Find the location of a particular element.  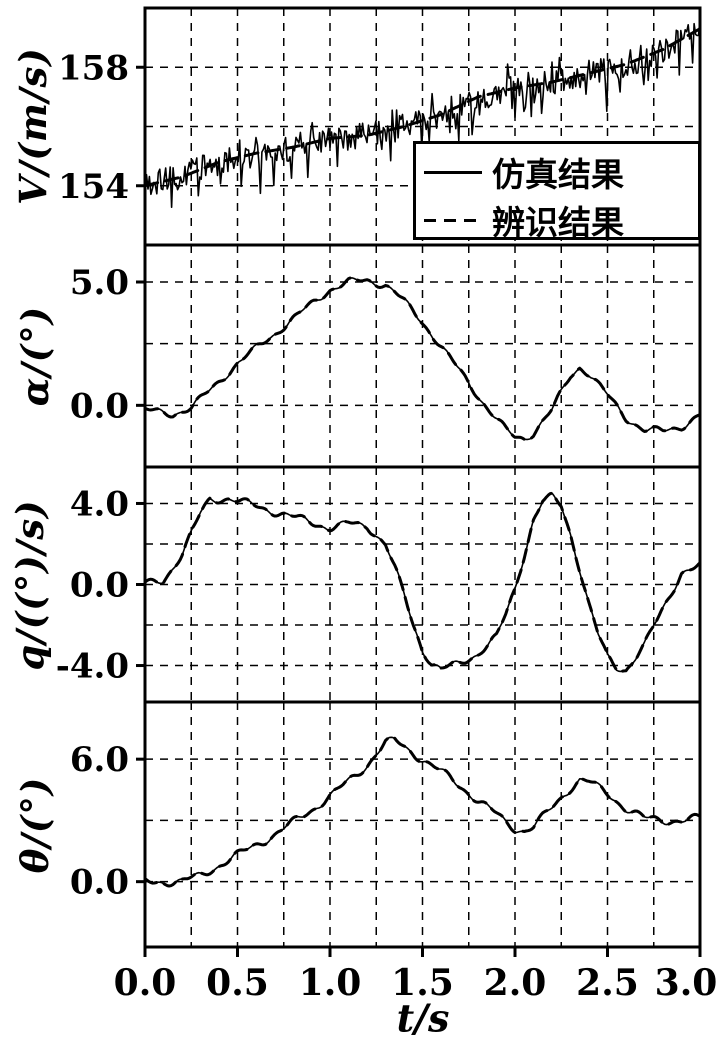

svg-text: 2.0 is located at coordinates (515, 983).